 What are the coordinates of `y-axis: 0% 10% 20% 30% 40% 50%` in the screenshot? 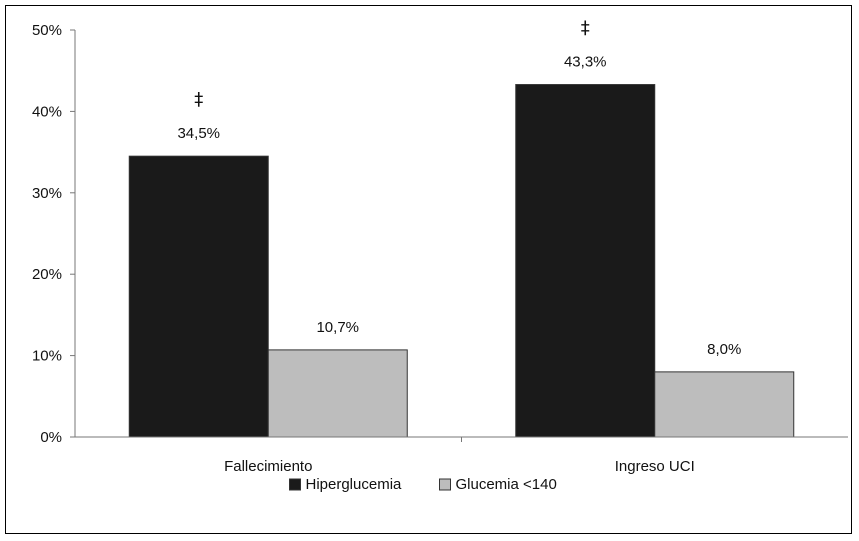 It's located at (54, 234).